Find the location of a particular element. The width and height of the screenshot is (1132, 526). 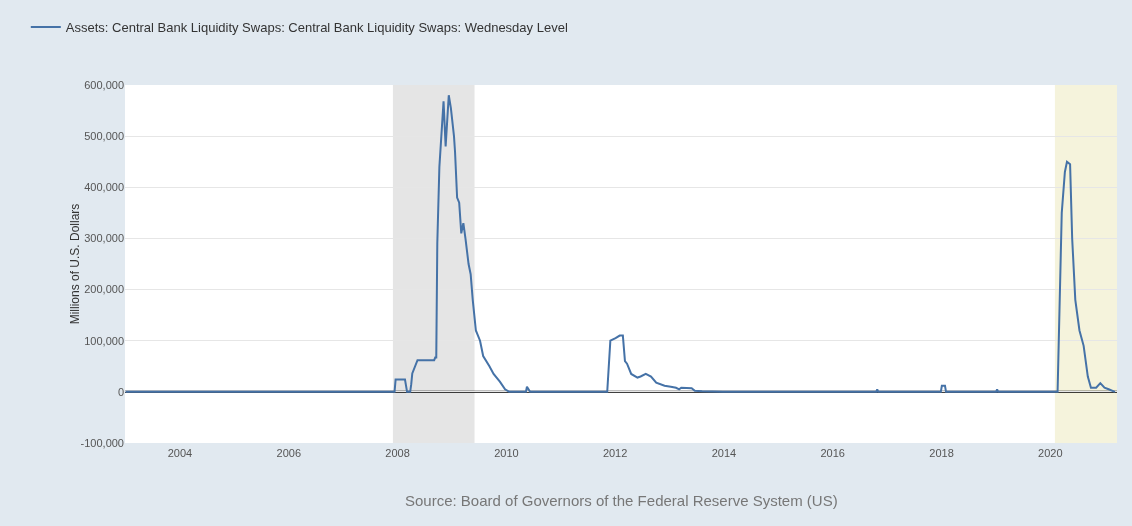

source-note: Source: Board of Governors of the Federal Reserve System (US) is located at coordinates (621, 500).